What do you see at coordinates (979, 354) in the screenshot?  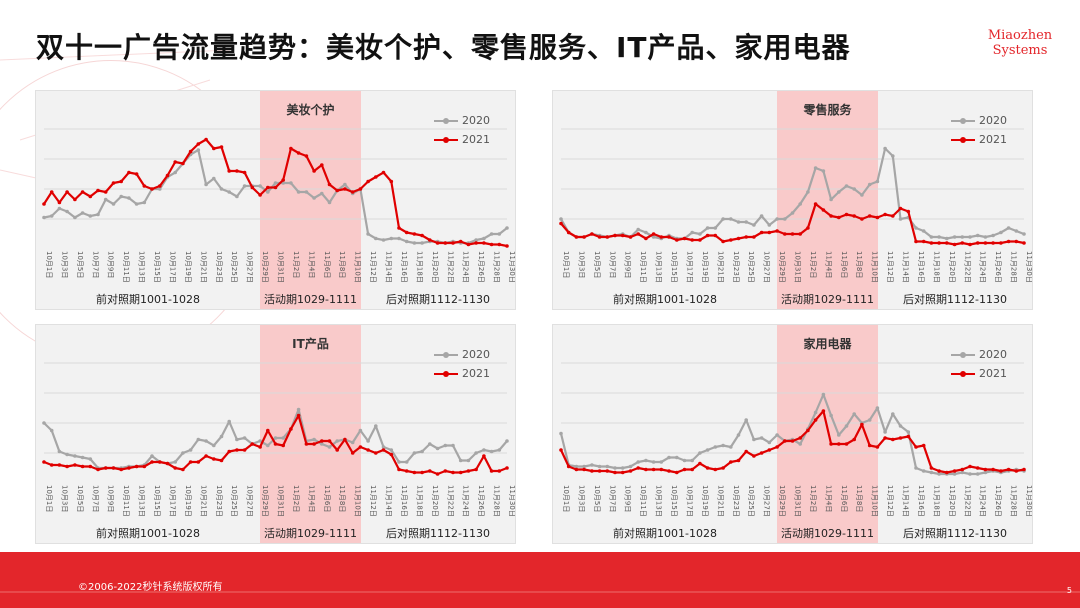 I see `legend-item-2020: 2020` at bounding box center [979, 354].